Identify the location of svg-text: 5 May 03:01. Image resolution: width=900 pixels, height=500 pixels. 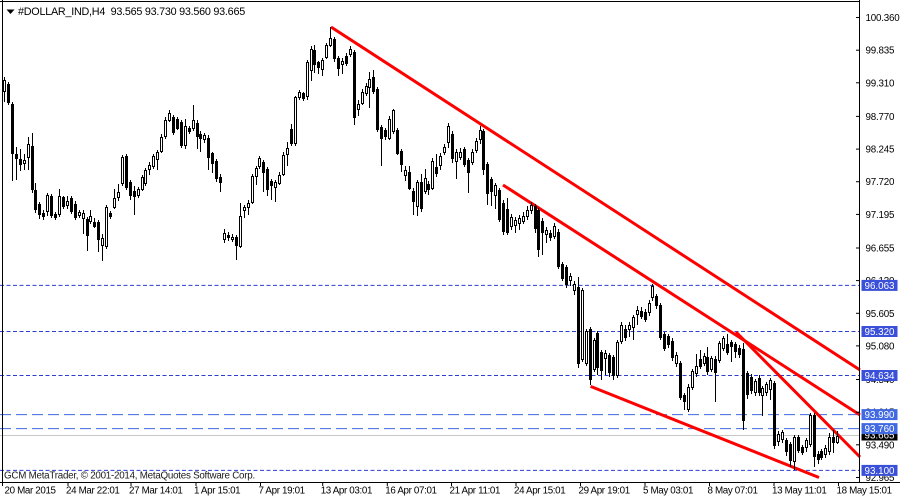
(668, 491).